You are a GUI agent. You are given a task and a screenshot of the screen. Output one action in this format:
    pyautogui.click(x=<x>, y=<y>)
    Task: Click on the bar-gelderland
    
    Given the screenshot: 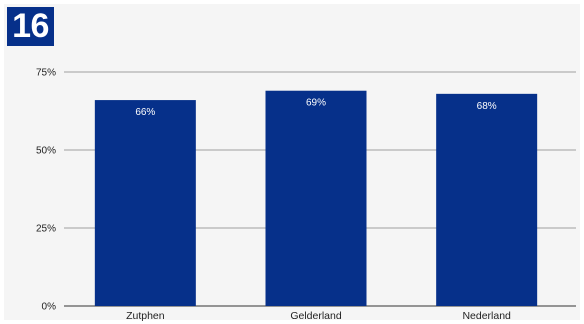 What is the action you would take?
    pyautogui.click(x=316, y=198)
    